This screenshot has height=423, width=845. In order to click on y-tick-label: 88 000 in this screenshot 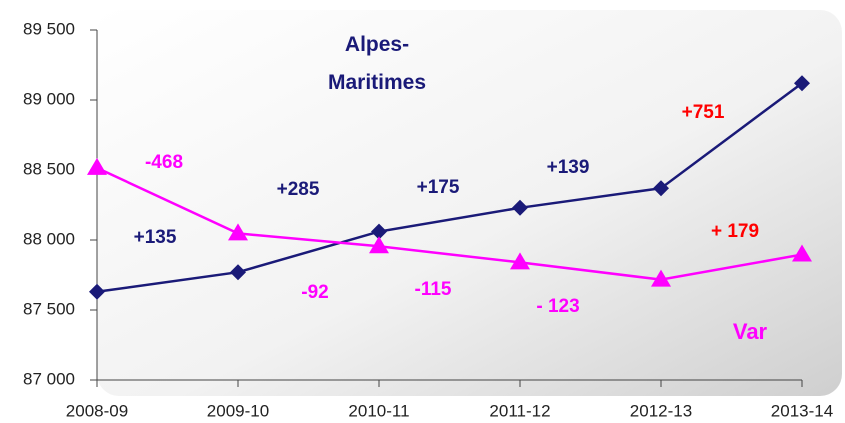, I will do `click(49, 238)`.